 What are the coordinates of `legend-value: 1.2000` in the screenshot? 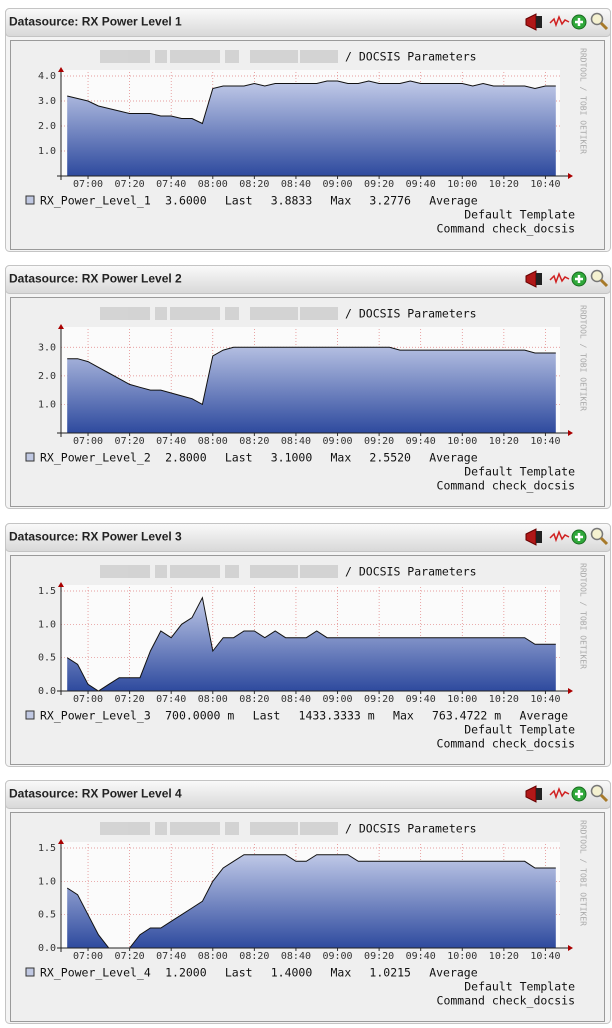 It's located at (186, 972).